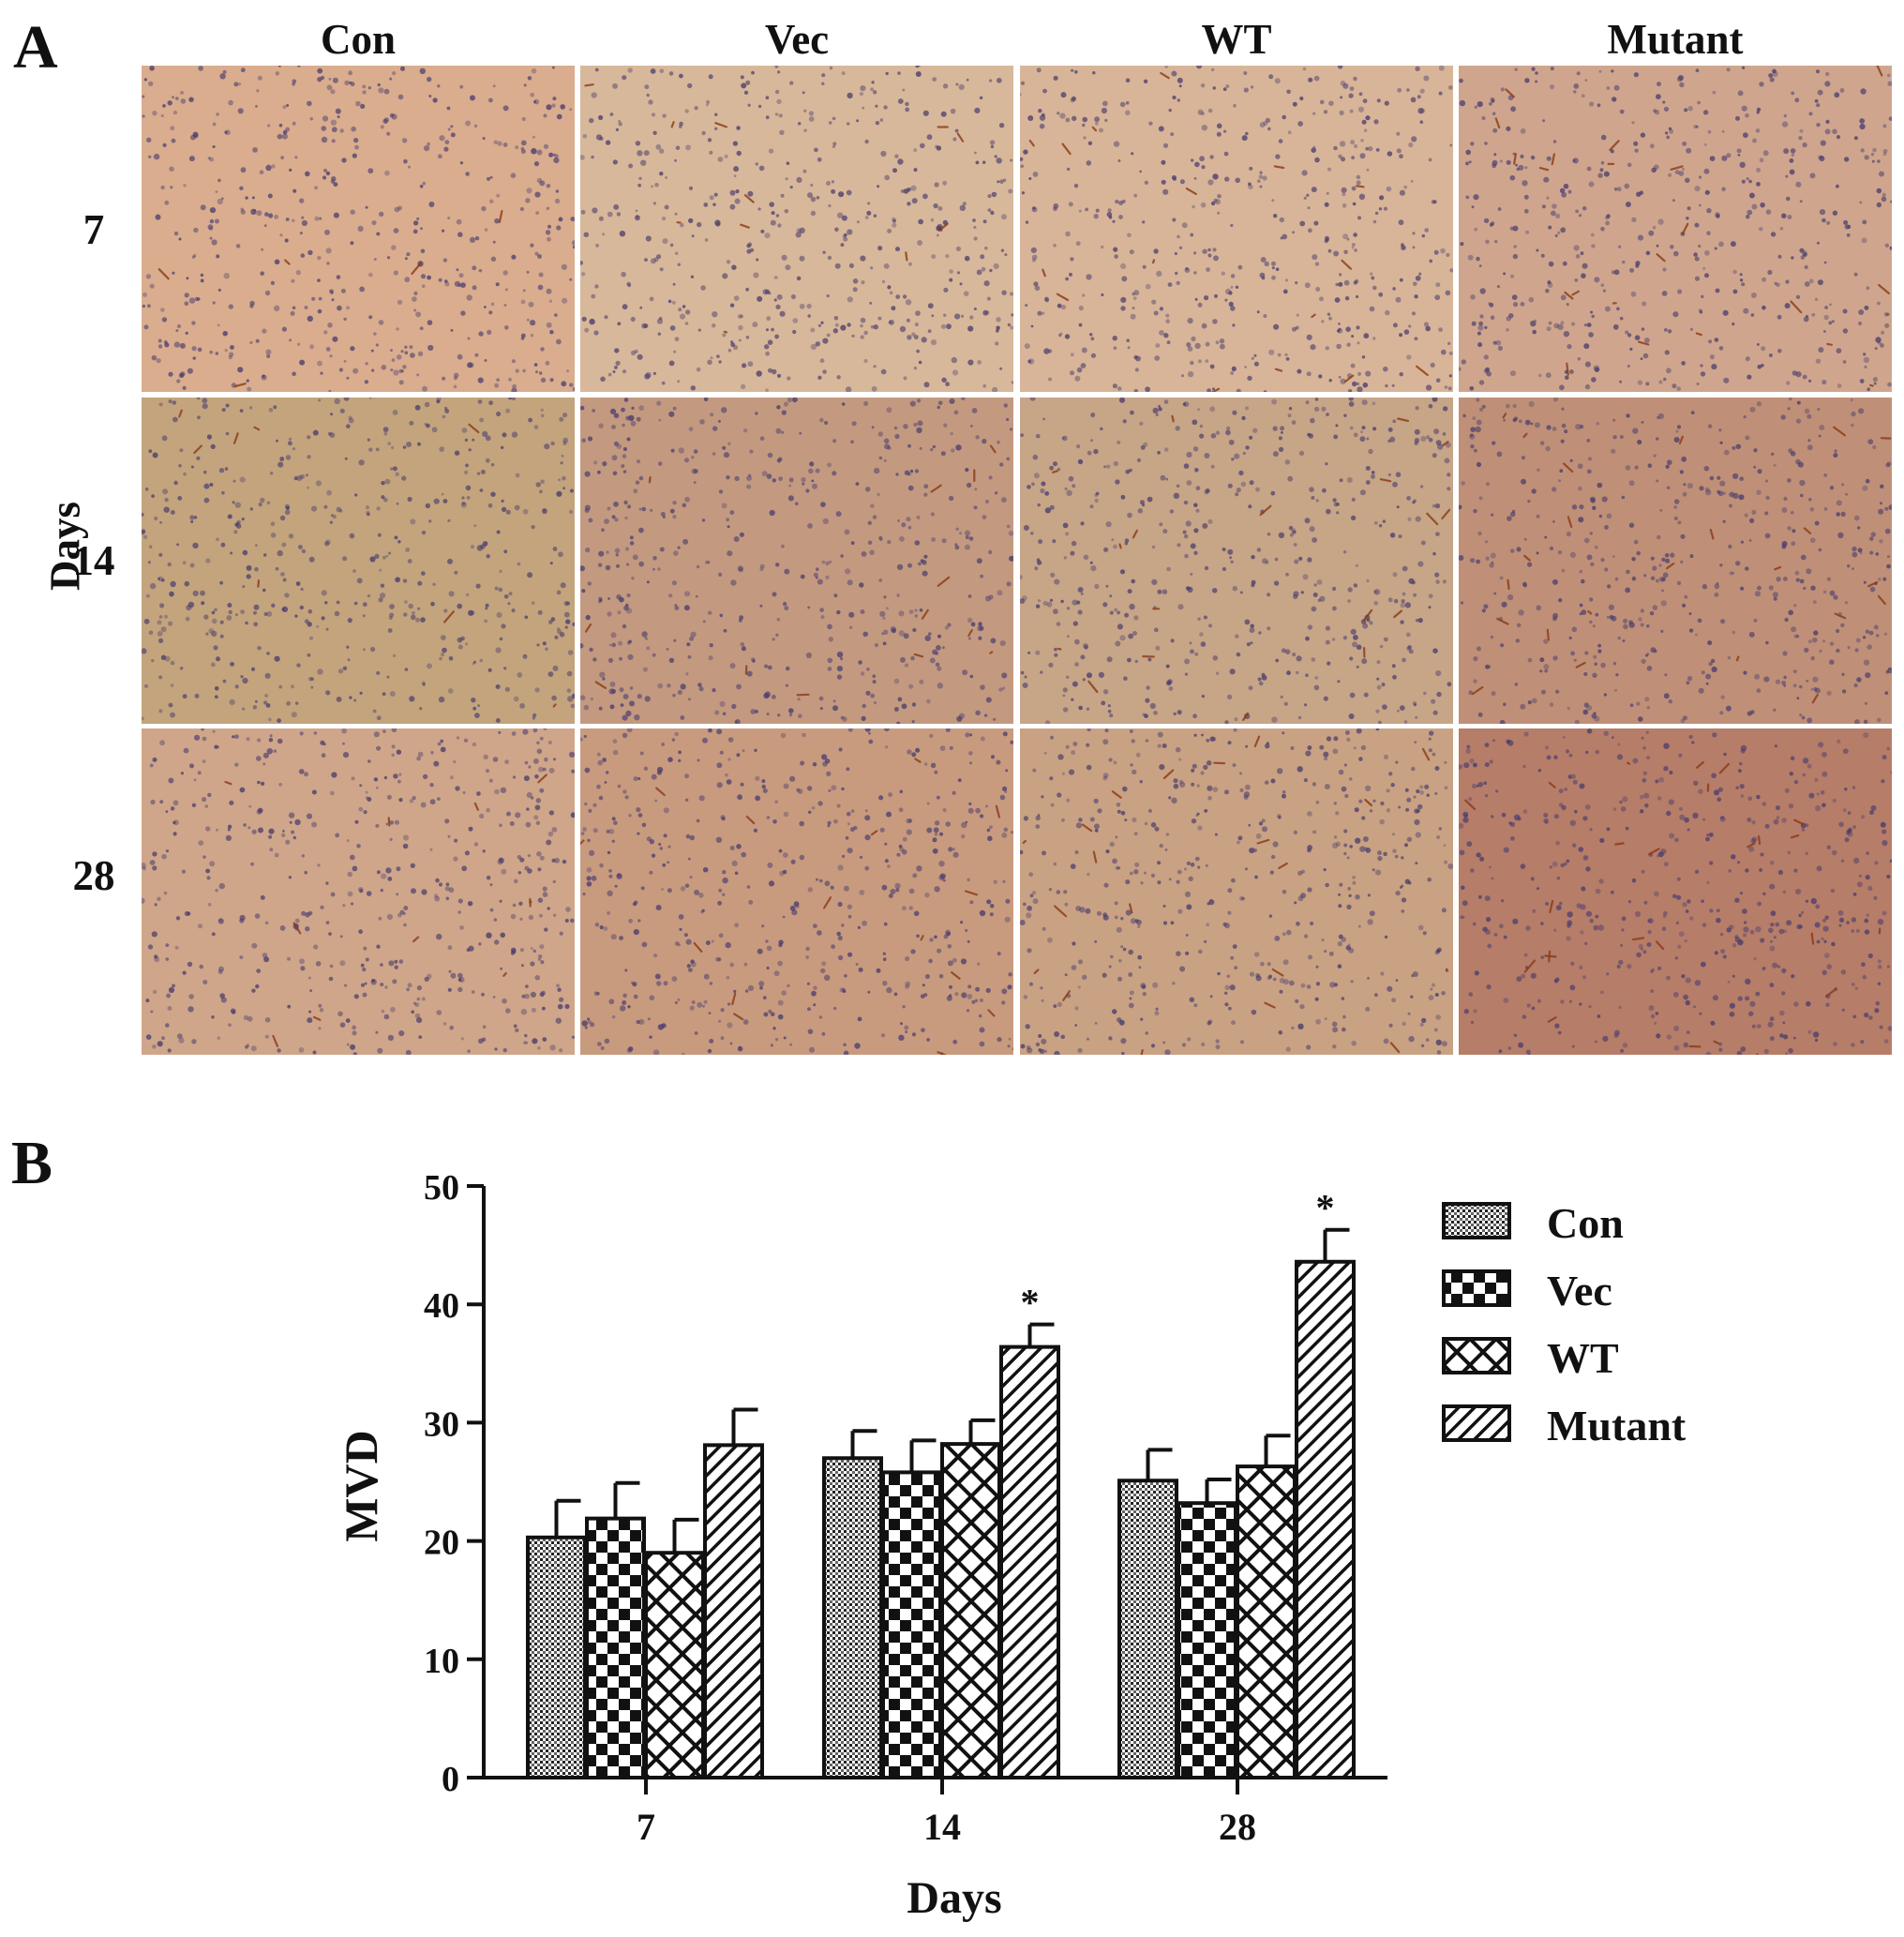 The width and height of the screenshot is (1904, 1937). I want to click on significance-star-14: *, so click(1030, 1303).